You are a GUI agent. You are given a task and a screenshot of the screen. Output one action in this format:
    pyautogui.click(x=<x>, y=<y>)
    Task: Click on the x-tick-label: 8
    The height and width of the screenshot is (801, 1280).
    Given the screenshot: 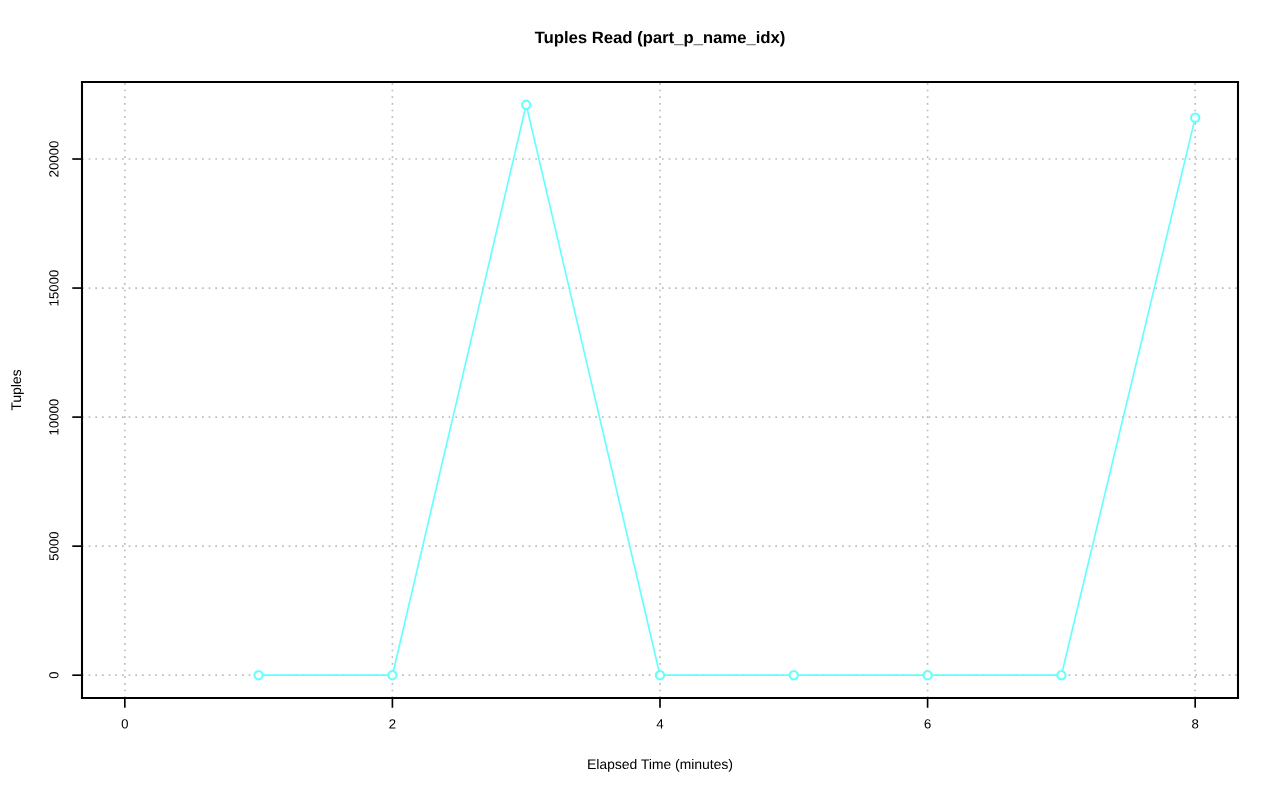 What is the action you would take?
    pyautogui.click(x=1195, y=724)
    